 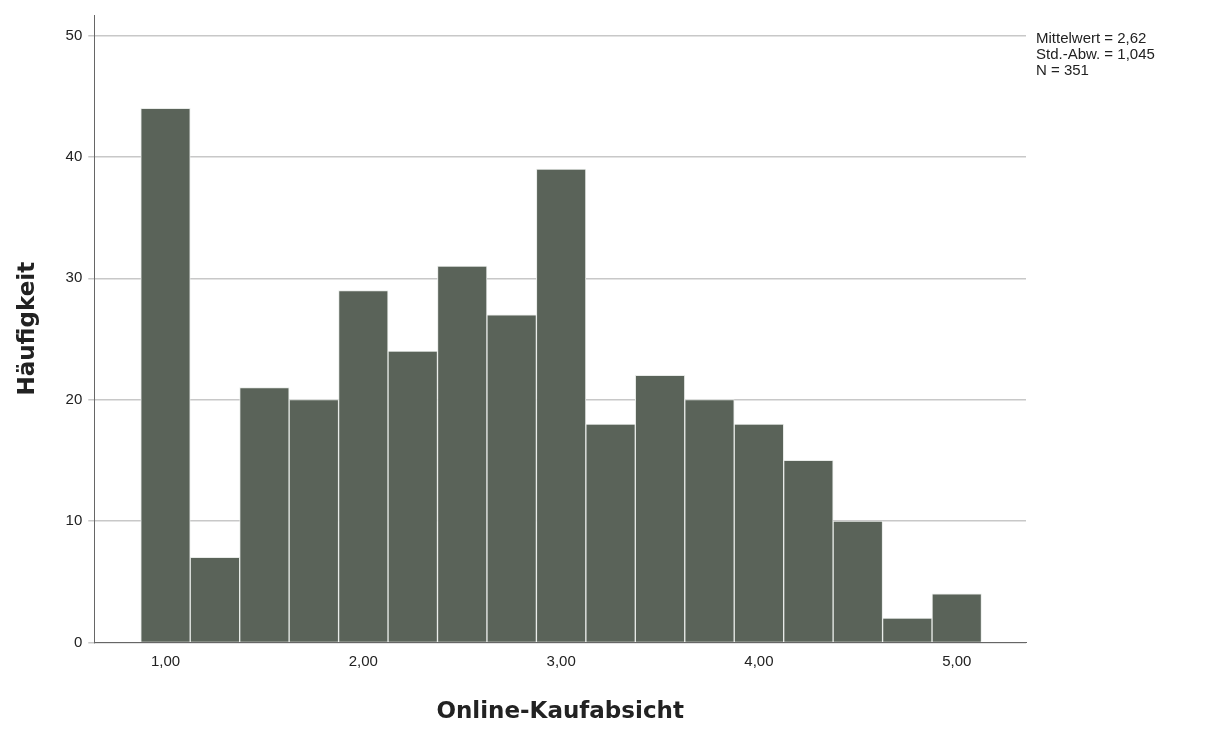 What do you see at coordinates (74, 520) in the screenshot?
I see `y-tick-label: 10` at bounding box center [74, 520].